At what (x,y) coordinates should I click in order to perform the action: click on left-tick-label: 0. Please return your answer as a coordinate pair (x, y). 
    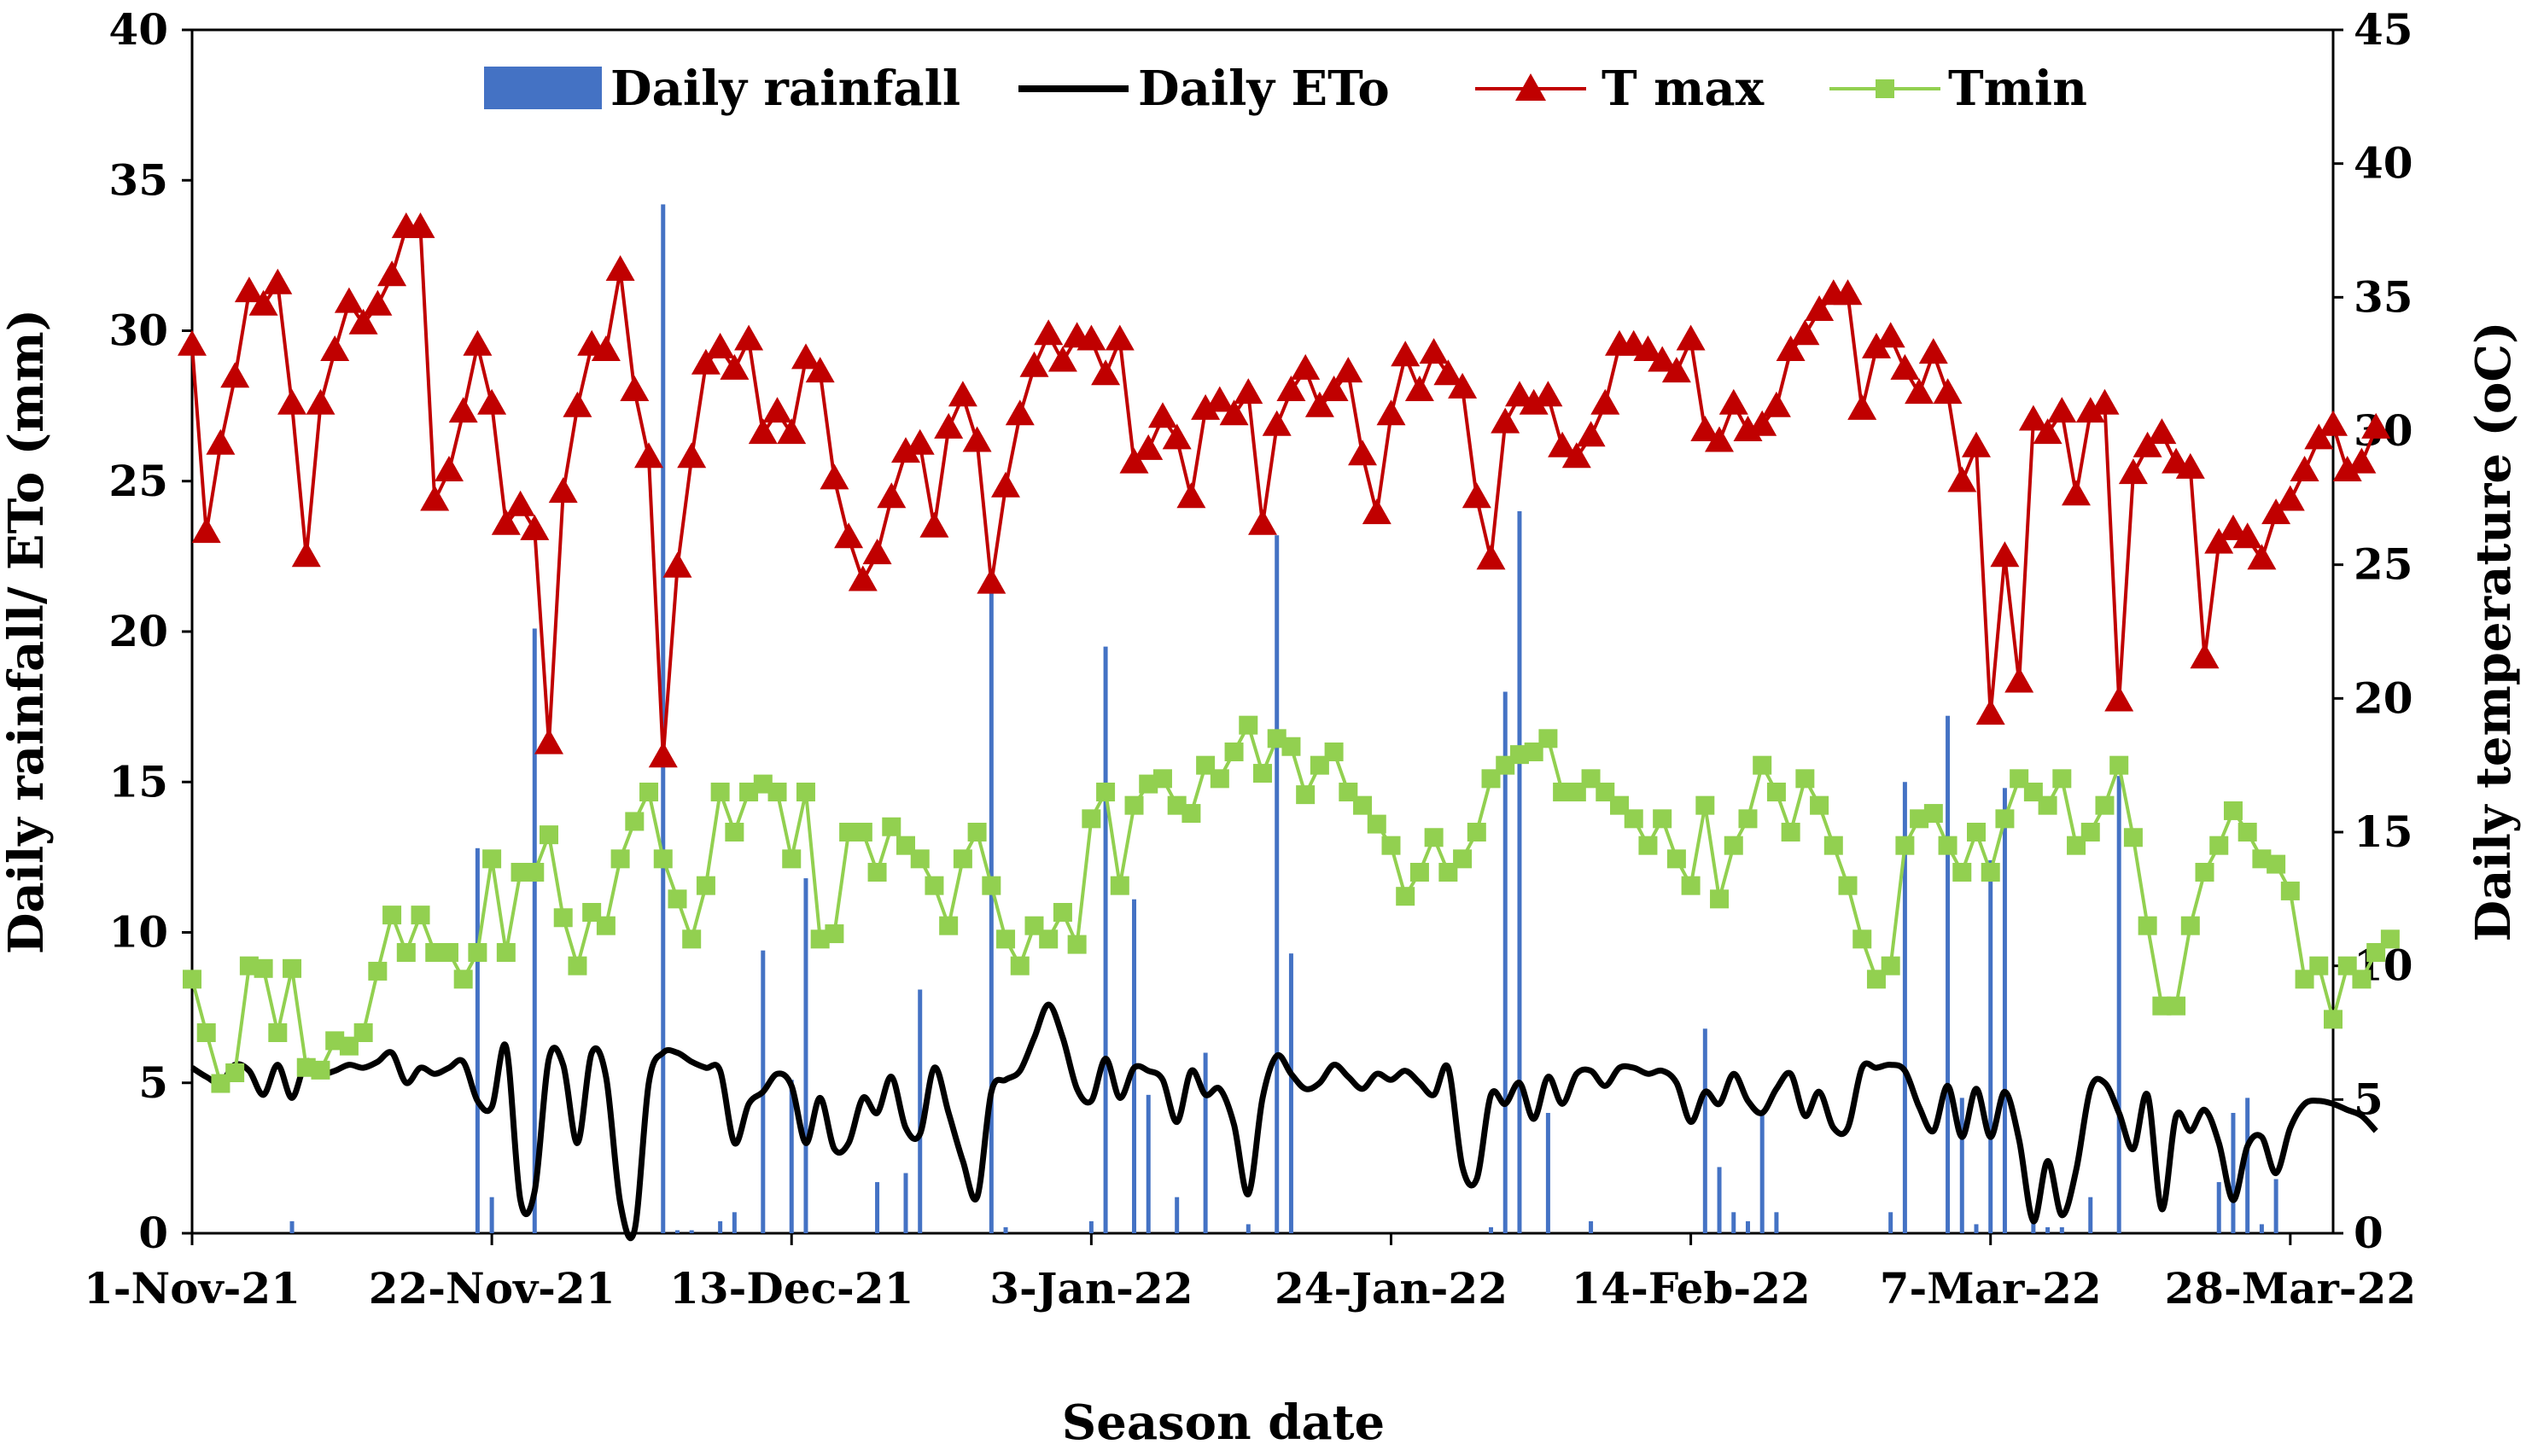
    Looking at the image, I should click on (153, 1233).